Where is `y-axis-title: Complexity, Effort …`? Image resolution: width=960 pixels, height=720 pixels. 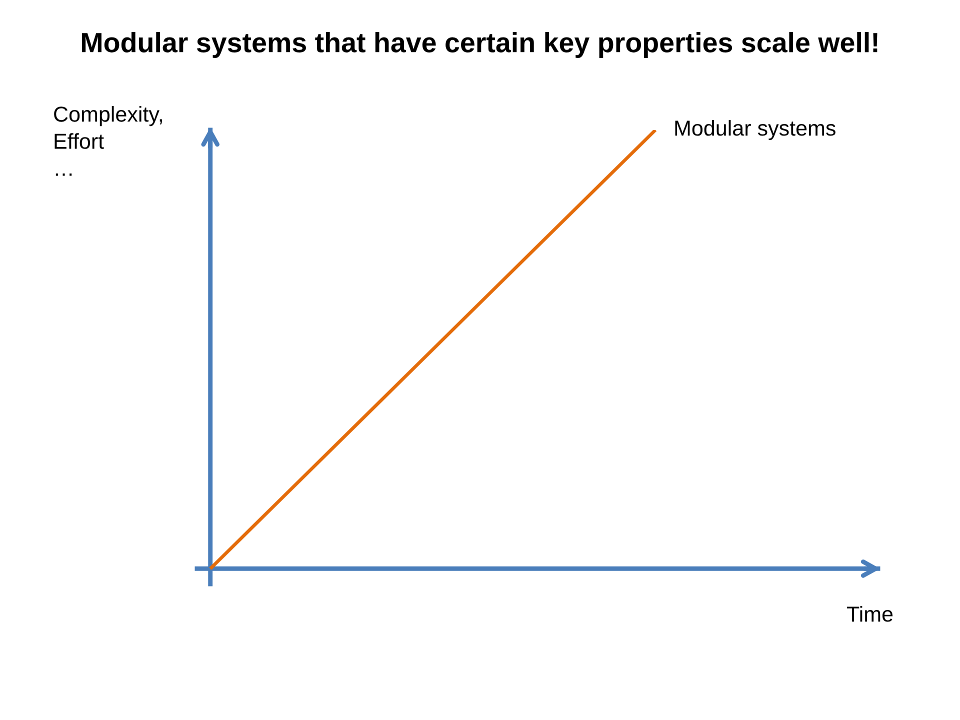
y-axis-title: Complexity, Effort … is located at coordinates (108, 141).